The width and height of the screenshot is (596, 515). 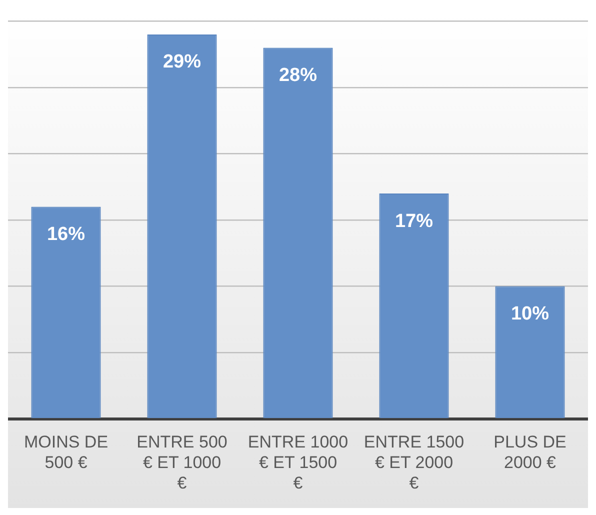 I want to click on x-tick-label: ENTRE 1000 € ET 1500 €, so click(x=298, y=462).